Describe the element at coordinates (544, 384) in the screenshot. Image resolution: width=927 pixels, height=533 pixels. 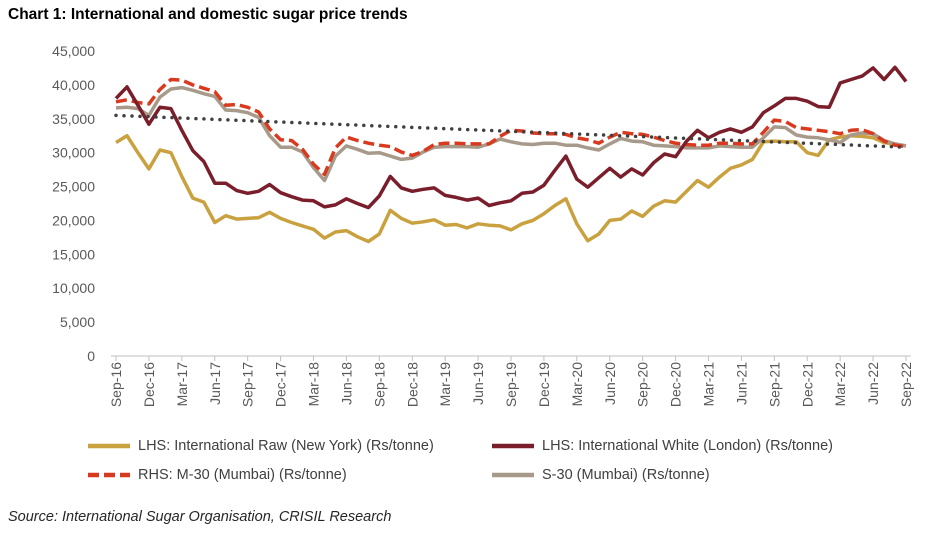
I see `x-tick-label: Dec-19` at that location.